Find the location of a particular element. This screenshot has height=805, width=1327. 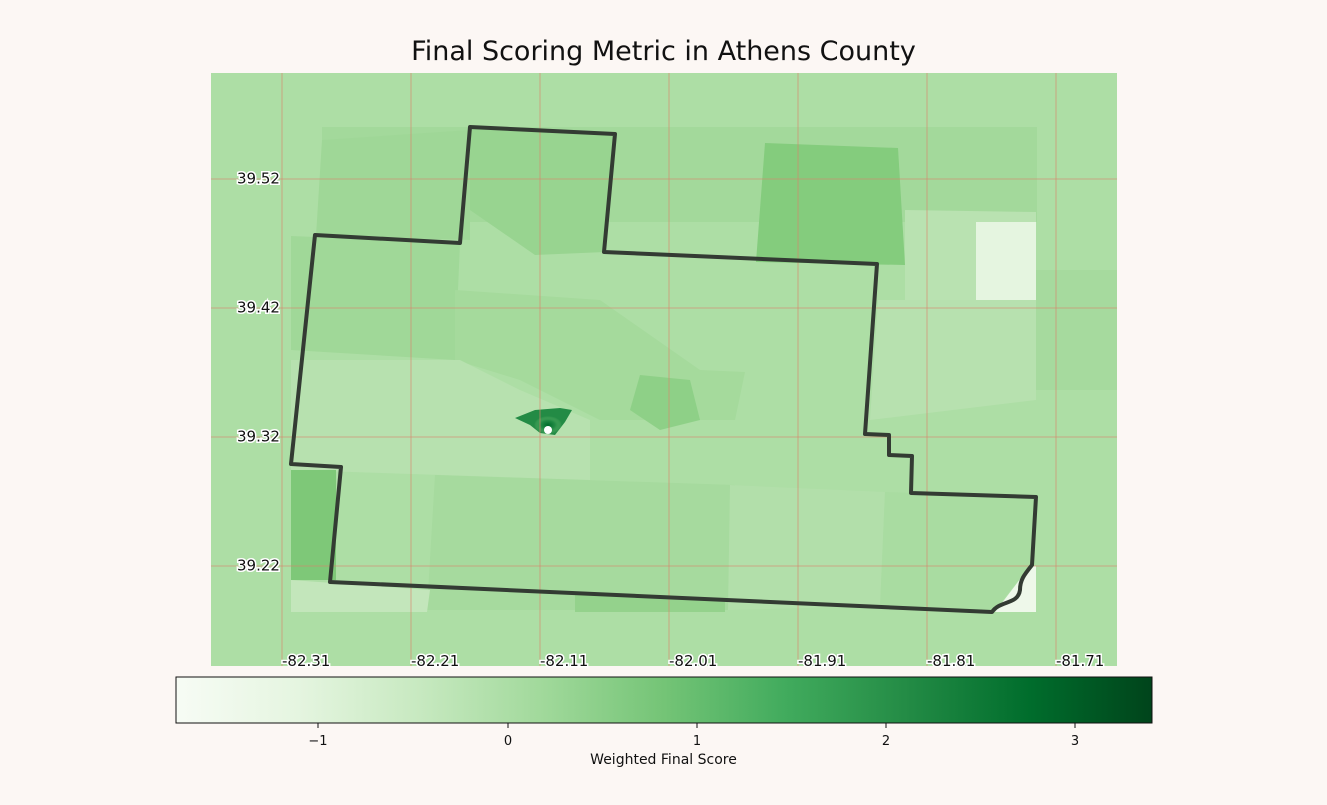

tract-southwest-dark is located at coordinates (313, 525).